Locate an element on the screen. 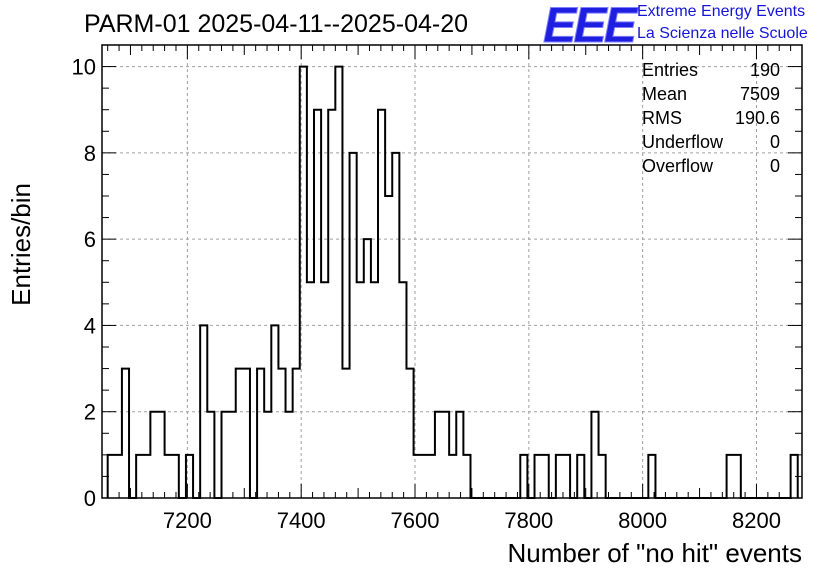  y-axis-label-text: Entries/bin is located at coordinates (21, 244).